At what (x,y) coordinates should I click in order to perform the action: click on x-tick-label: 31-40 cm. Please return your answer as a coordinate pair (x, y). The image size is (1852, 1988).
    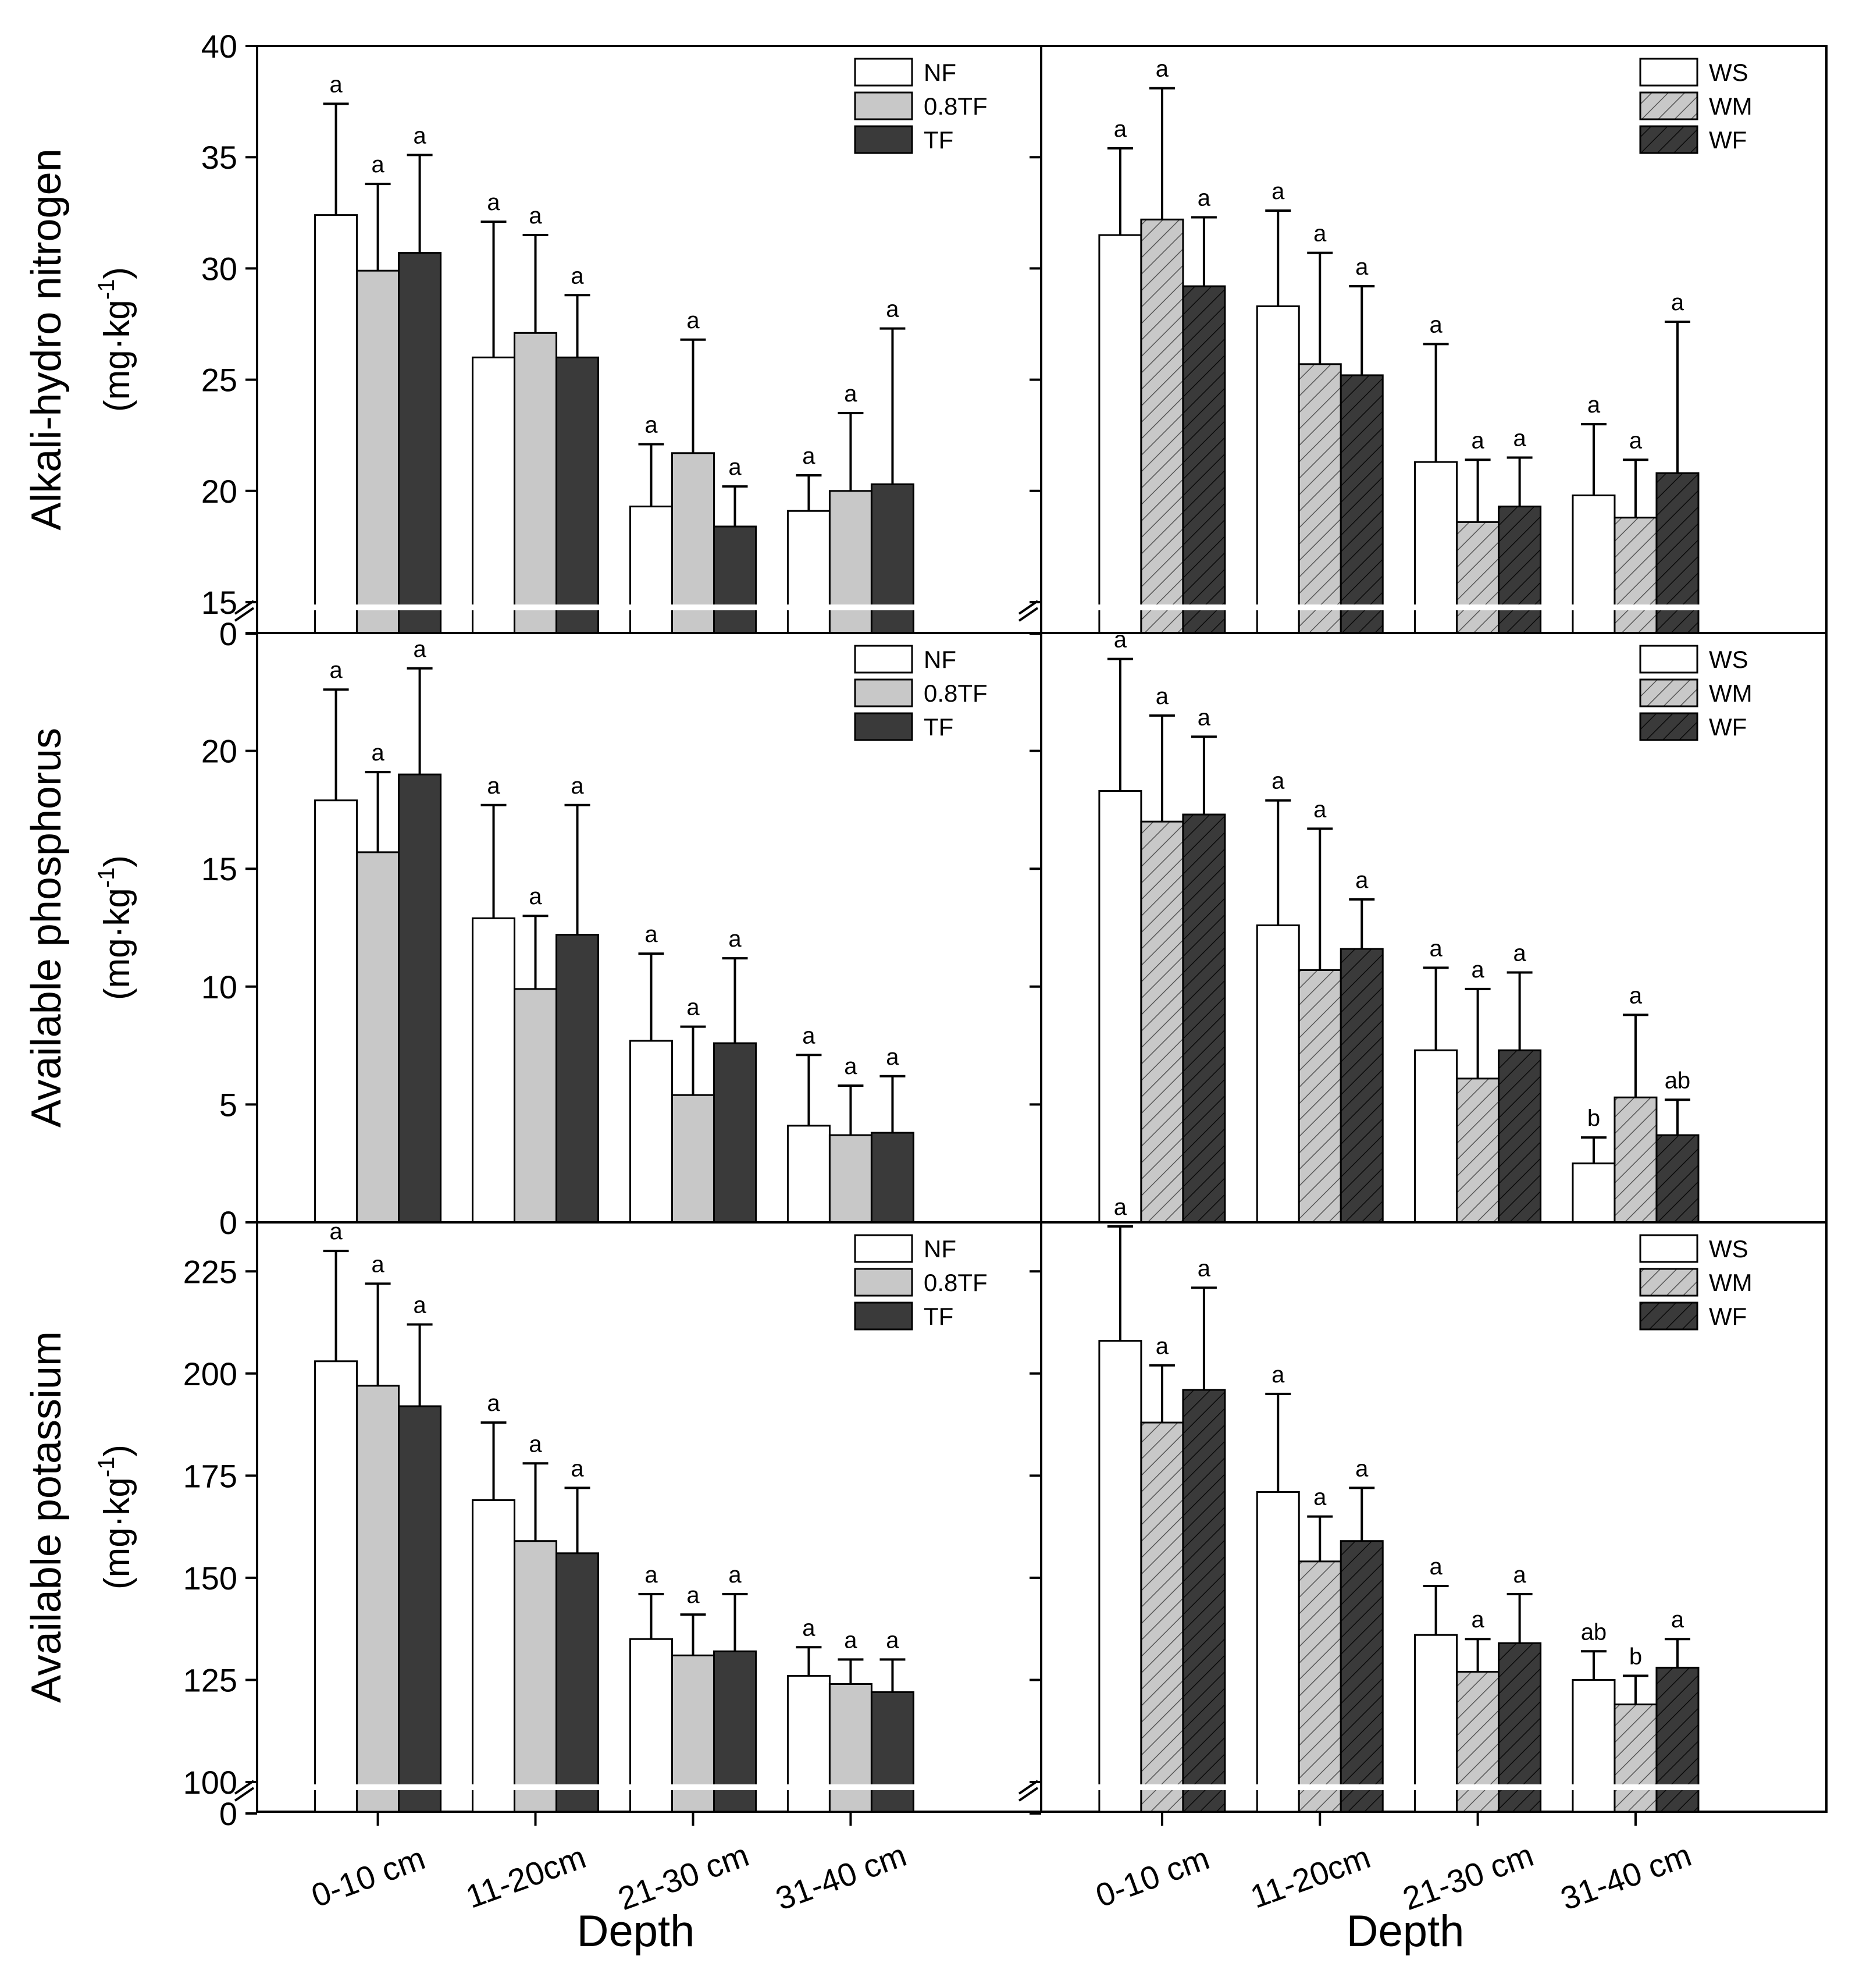
    Looking at the image, I should click on (841, 1877).